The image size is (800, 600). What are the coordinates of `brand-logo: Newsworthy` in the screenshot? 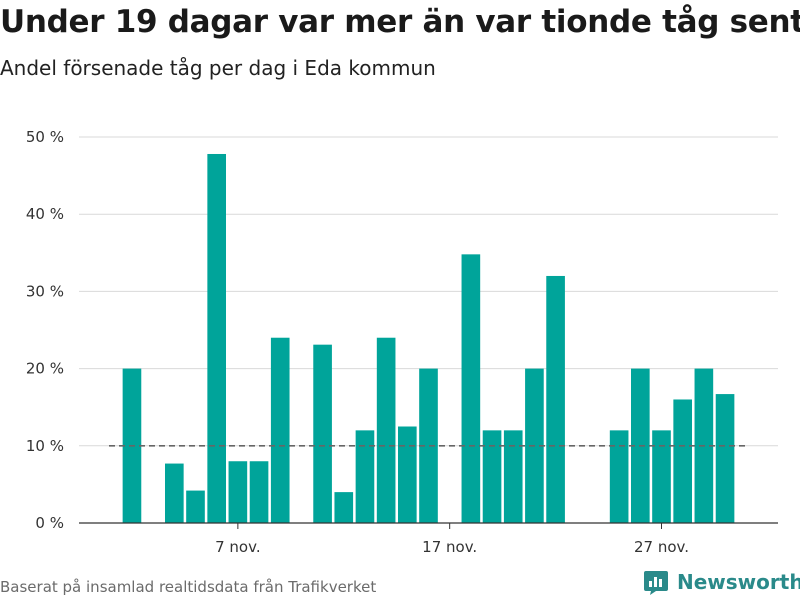 It's located at (721, 582).